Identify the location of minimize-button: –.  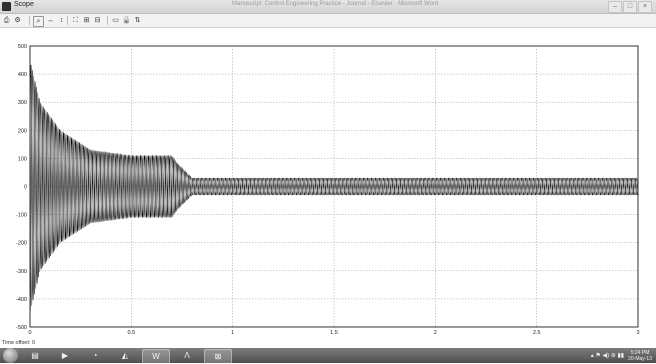
(615, 7).